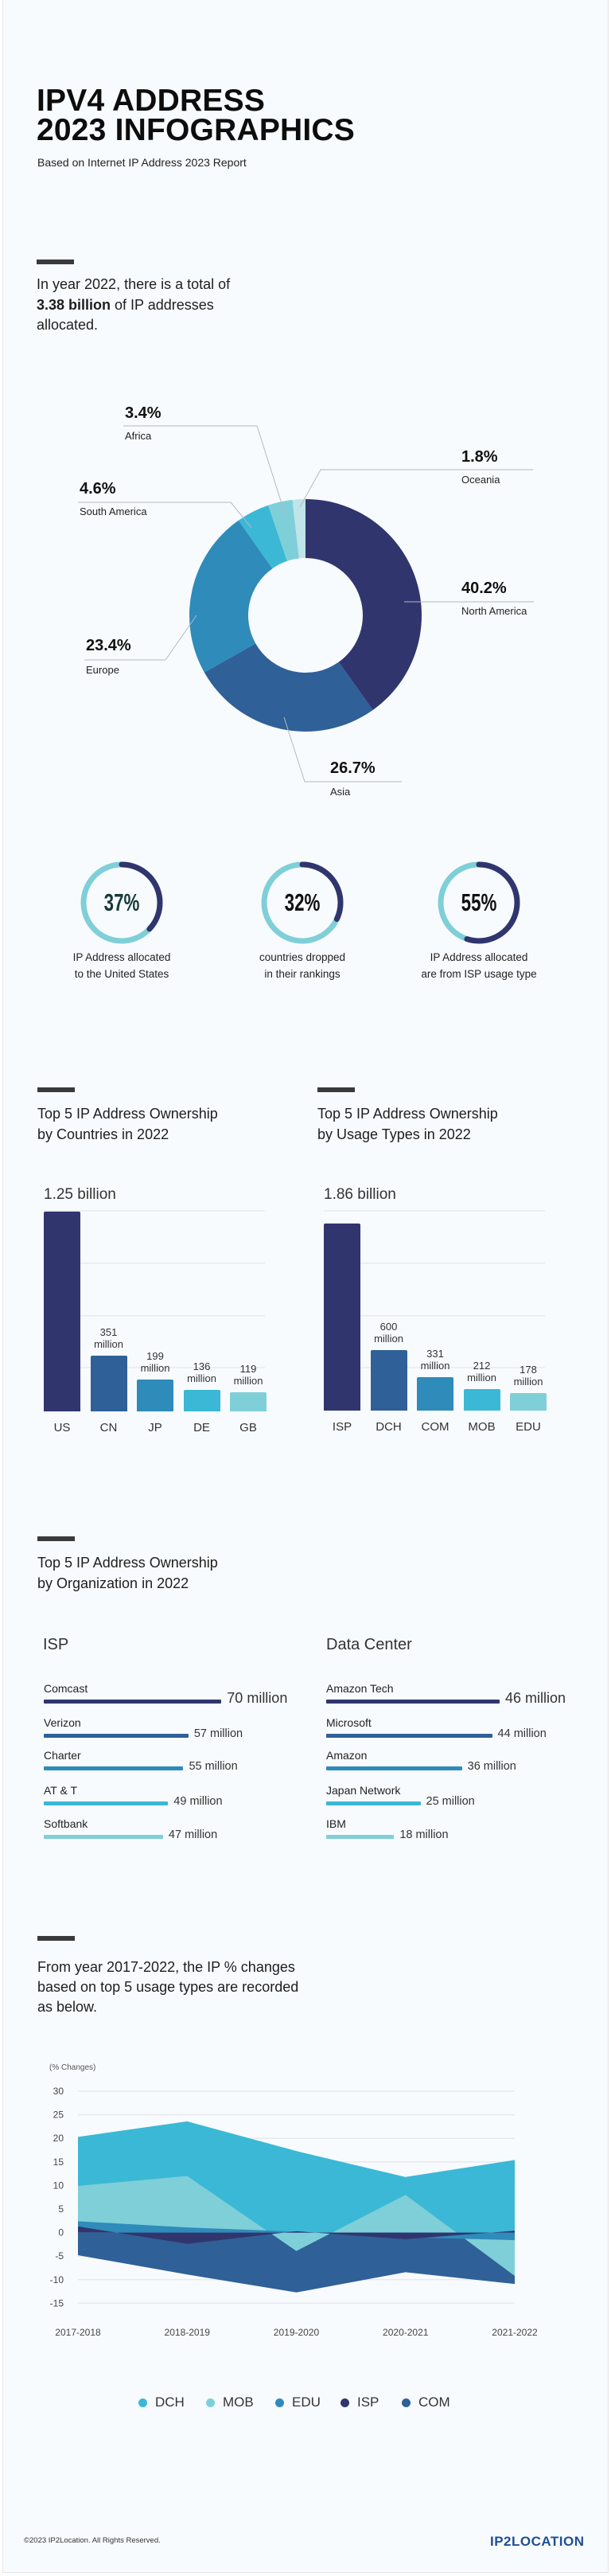 This screenshot has width=611, height=2576. Describe the element at coordinates (528, 1401) in the screenshot. I see `bar-edu` at that location.